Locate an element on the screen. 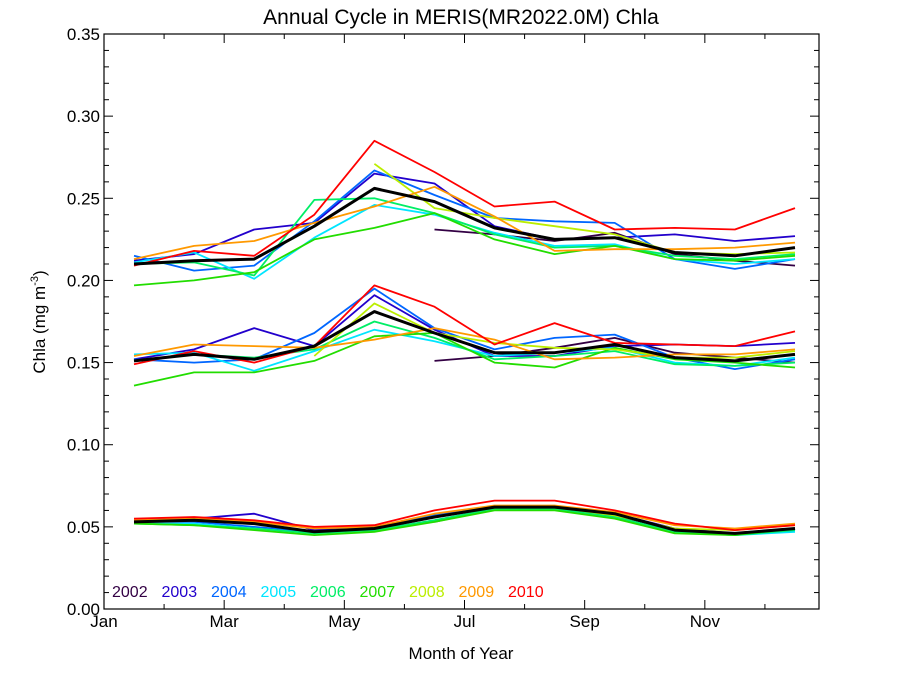  series-2010-lower-line is located at coordinates (464, 515).